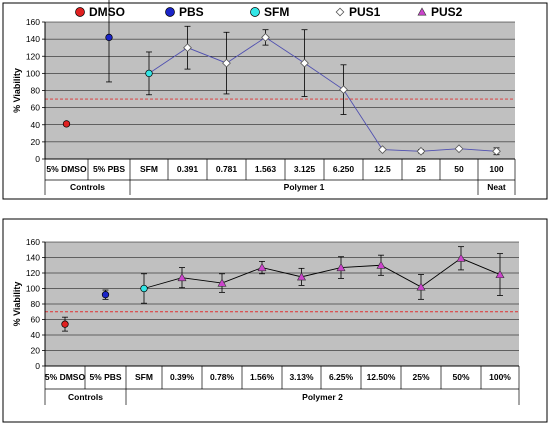 This screenshot has width=550, height=425. Describe the element at coordinates (420, 377) in the screenshot. I see `category-label: 25%` at that location.